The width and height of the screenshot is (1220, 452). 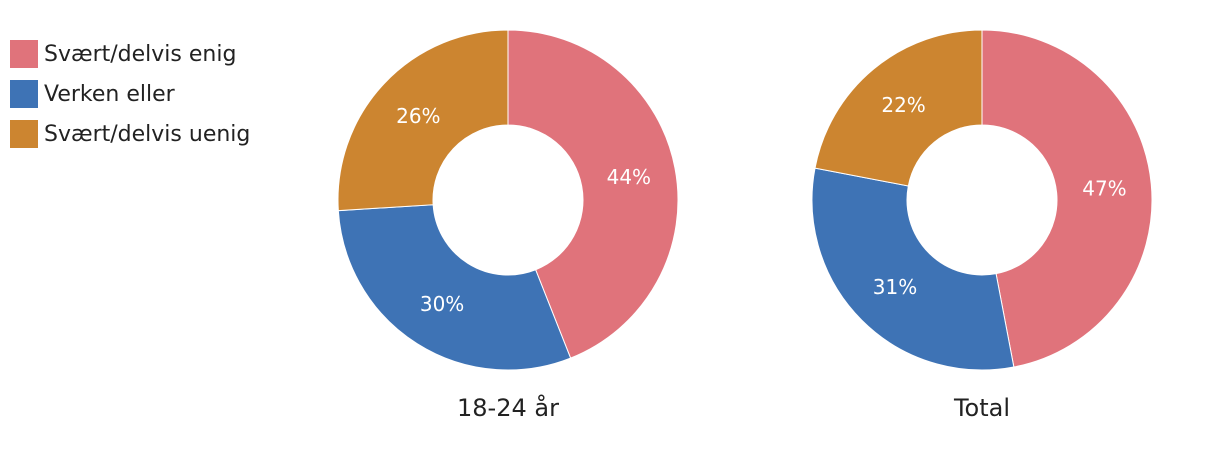 I want to click on slice-18-24-enig, so click(x=593, y=194).